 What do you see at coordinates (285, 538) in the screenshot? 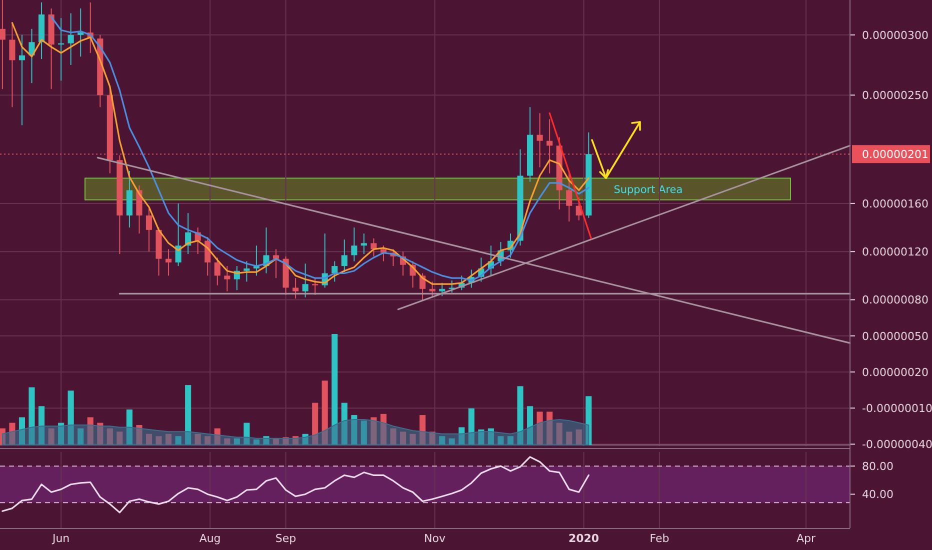
I see `x-tick-label: Sep` at bounding box center [285, 538].